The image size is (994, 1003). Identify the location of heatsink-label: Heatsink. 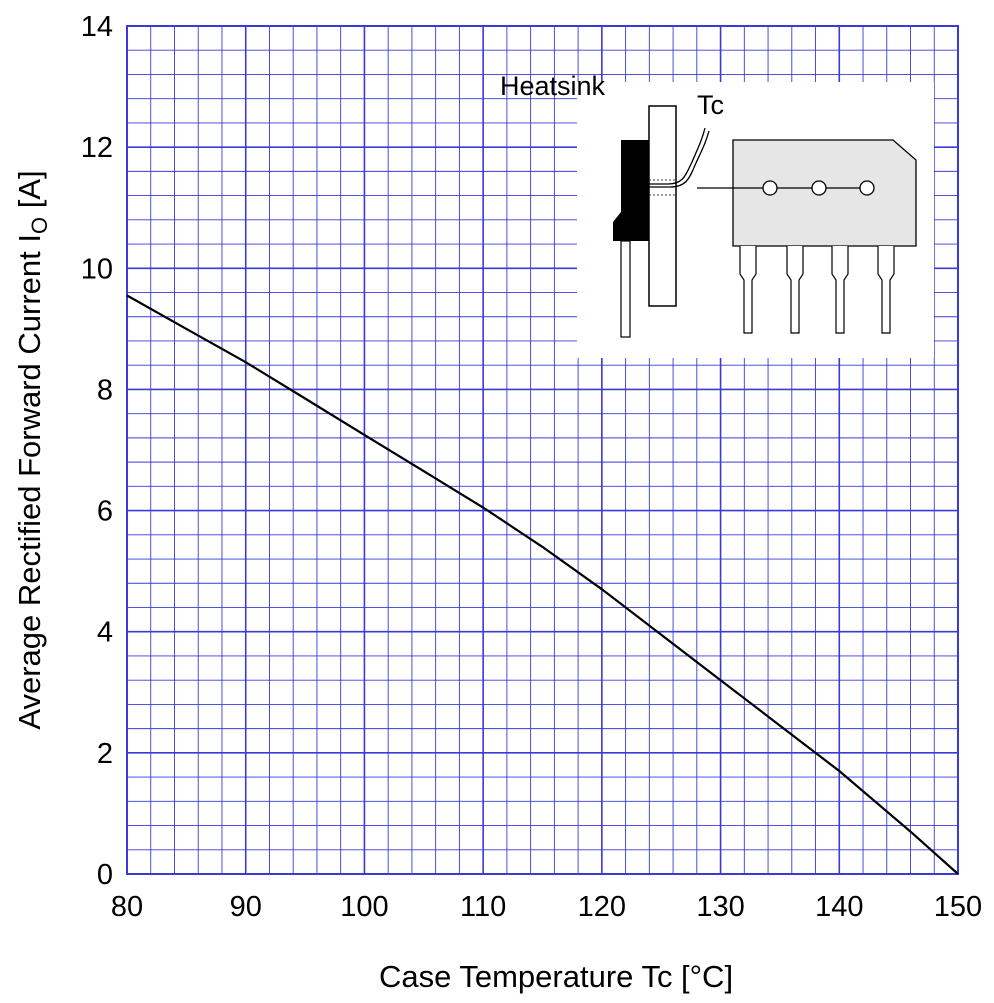
(553, 86).